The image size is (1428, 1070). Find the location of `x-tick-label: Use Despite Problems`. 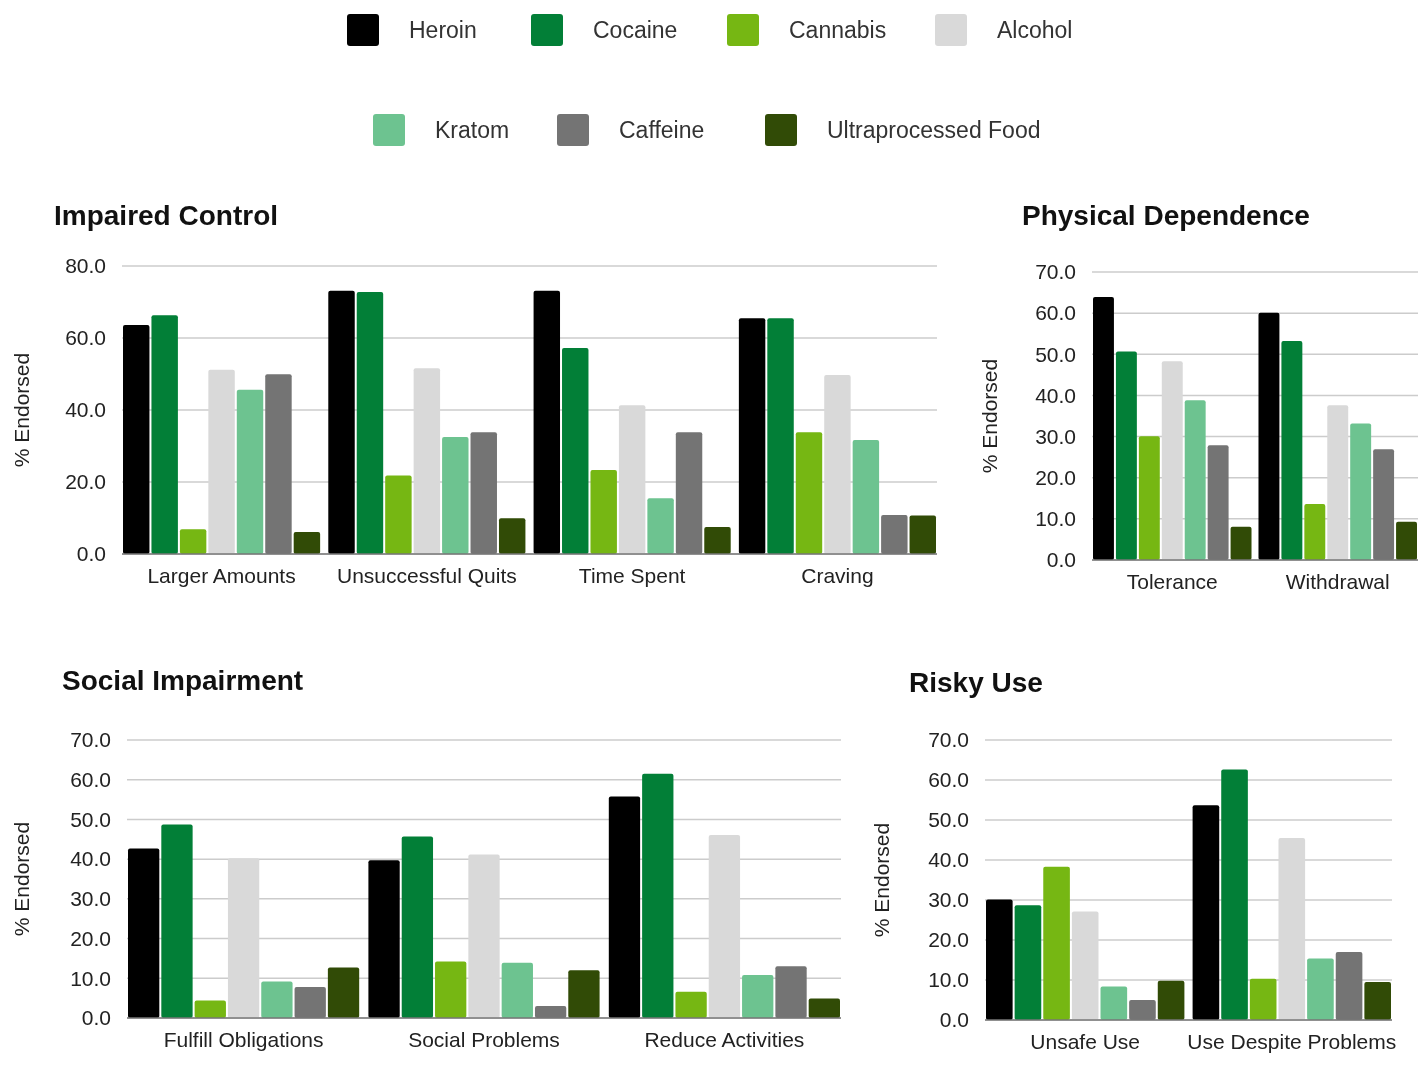

x-tick-label: Use Despite Problems is located at coordinates (1292, 1041).